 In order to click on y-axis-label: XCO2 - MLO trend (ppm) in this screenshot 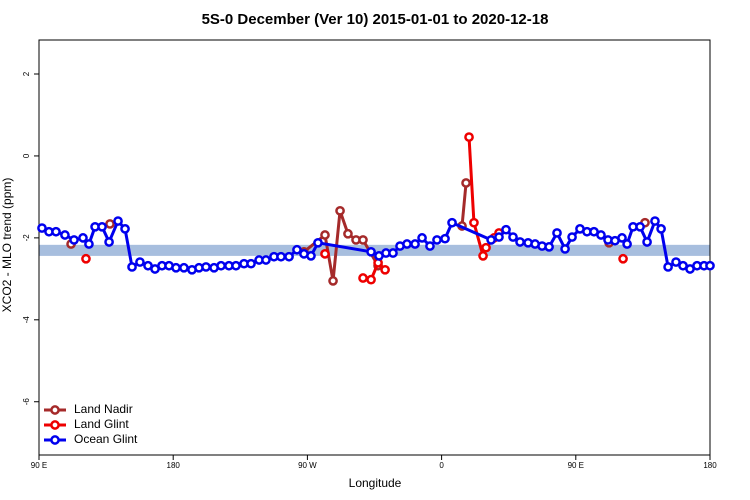, I will do `click(7, 245)`.